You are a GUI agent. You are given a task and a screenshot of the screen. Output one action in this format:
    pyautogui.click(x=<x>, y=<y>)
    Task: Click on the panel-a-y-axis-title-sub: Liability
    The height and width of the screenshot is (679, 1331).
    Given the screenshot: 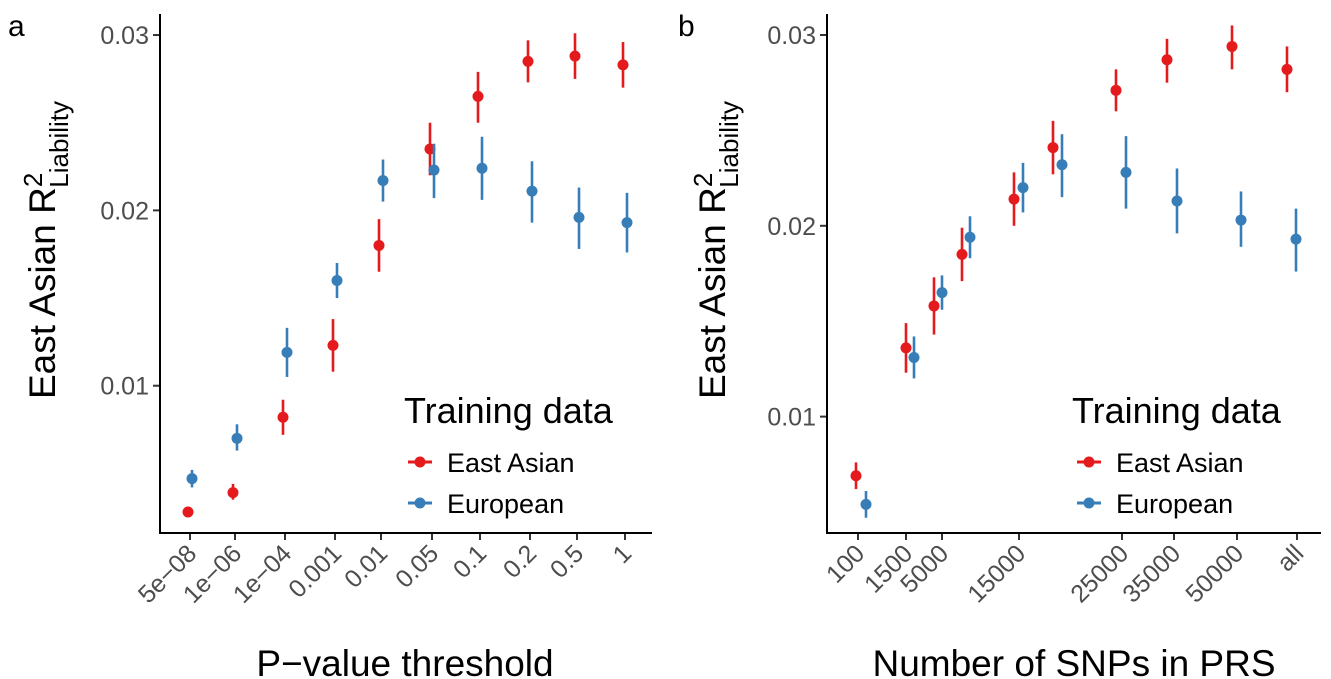 What is the action you would take?
    pyautogui.click(x=59, y=144)
    